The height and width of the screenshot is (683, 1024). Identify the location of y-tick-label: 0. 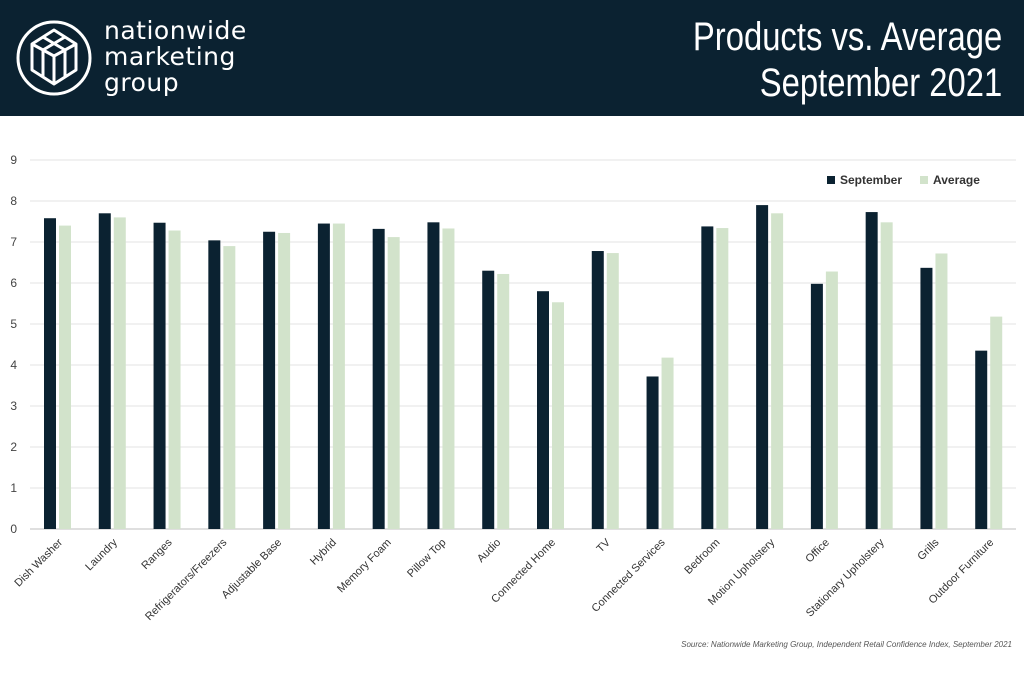
(13, 529).